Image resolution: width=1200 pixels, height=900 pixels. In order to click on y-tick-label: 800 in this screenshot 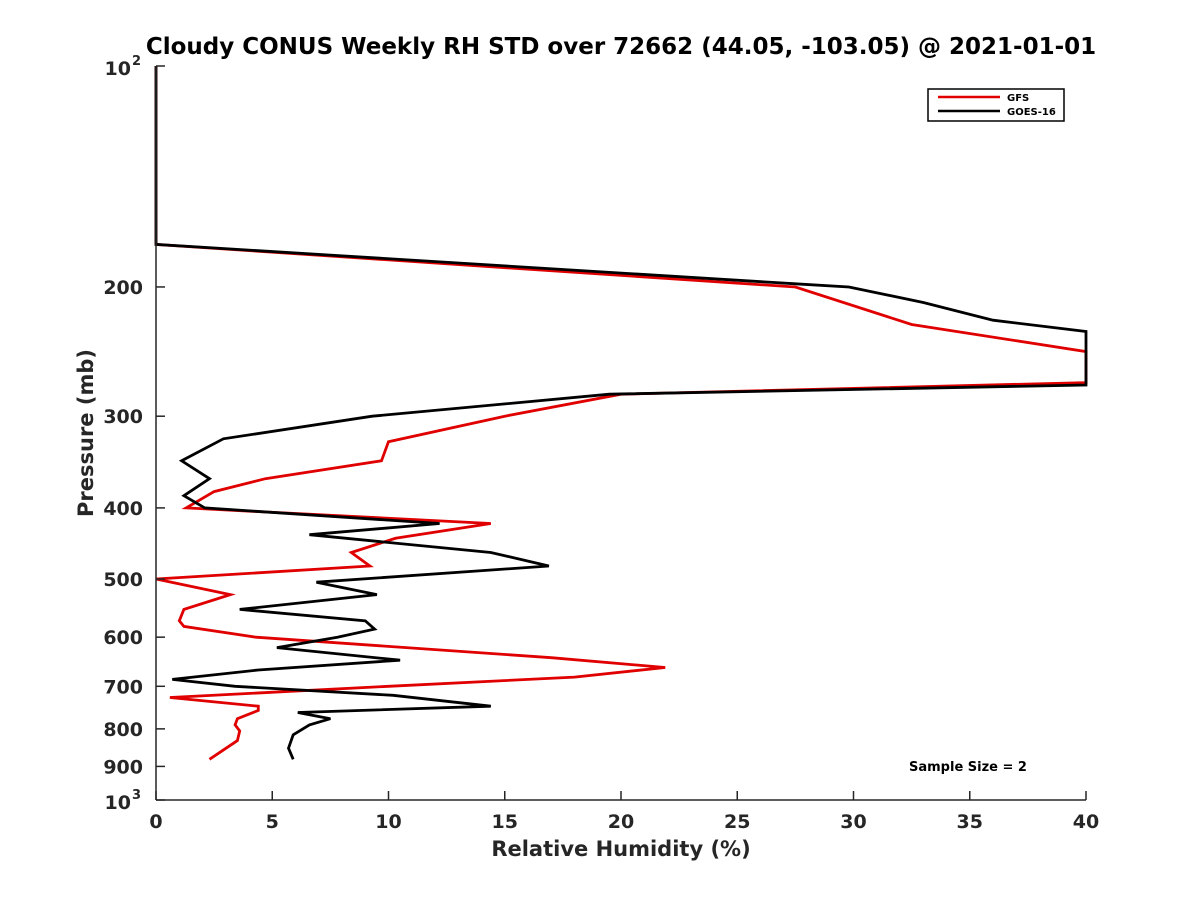, I will do `click(123, 730)`.